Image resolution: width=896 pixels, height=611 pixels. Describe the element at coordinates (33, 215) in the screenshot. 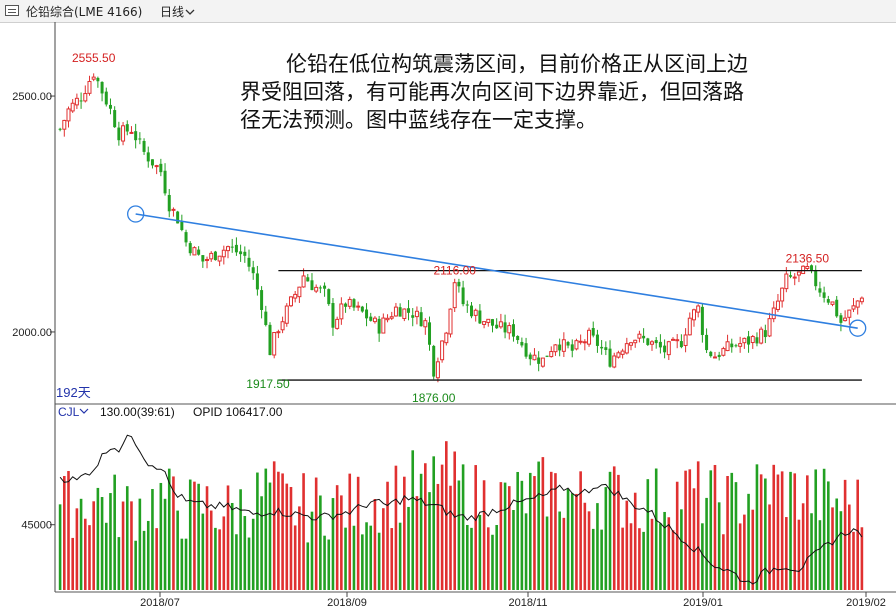

I see `price-y-ticks: 2500.00 2000.00` at that location.